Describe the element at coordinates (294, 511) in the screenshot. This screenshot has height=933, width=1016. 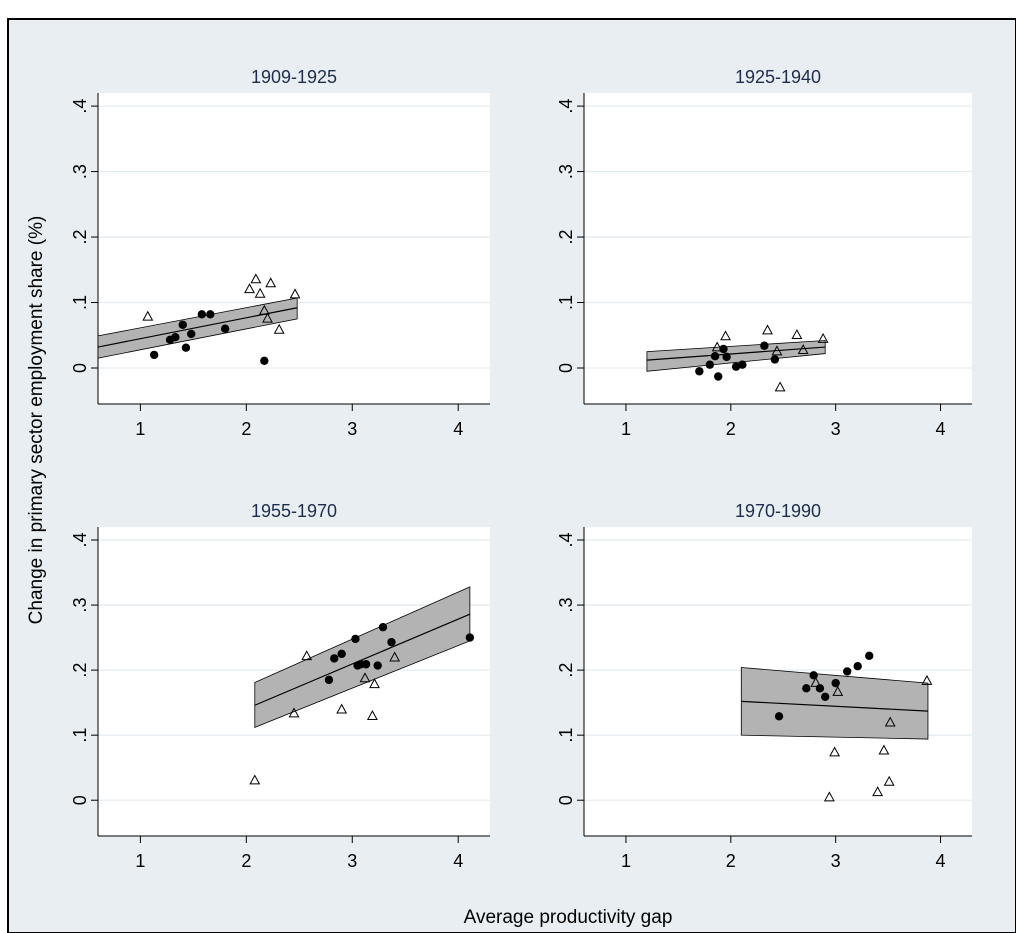
I see `panel-title: 1955-1970` at that location.